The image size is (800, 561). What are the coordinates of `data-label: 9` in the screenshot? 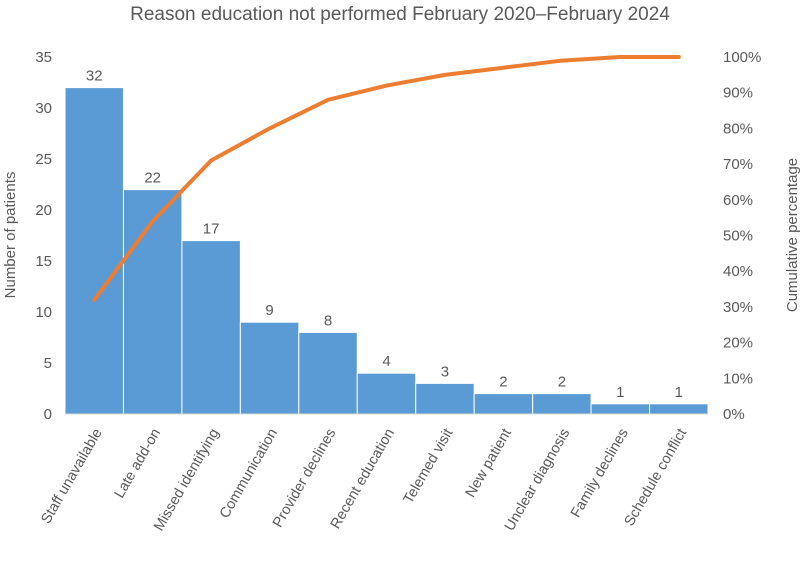 It's located at (269, 310).